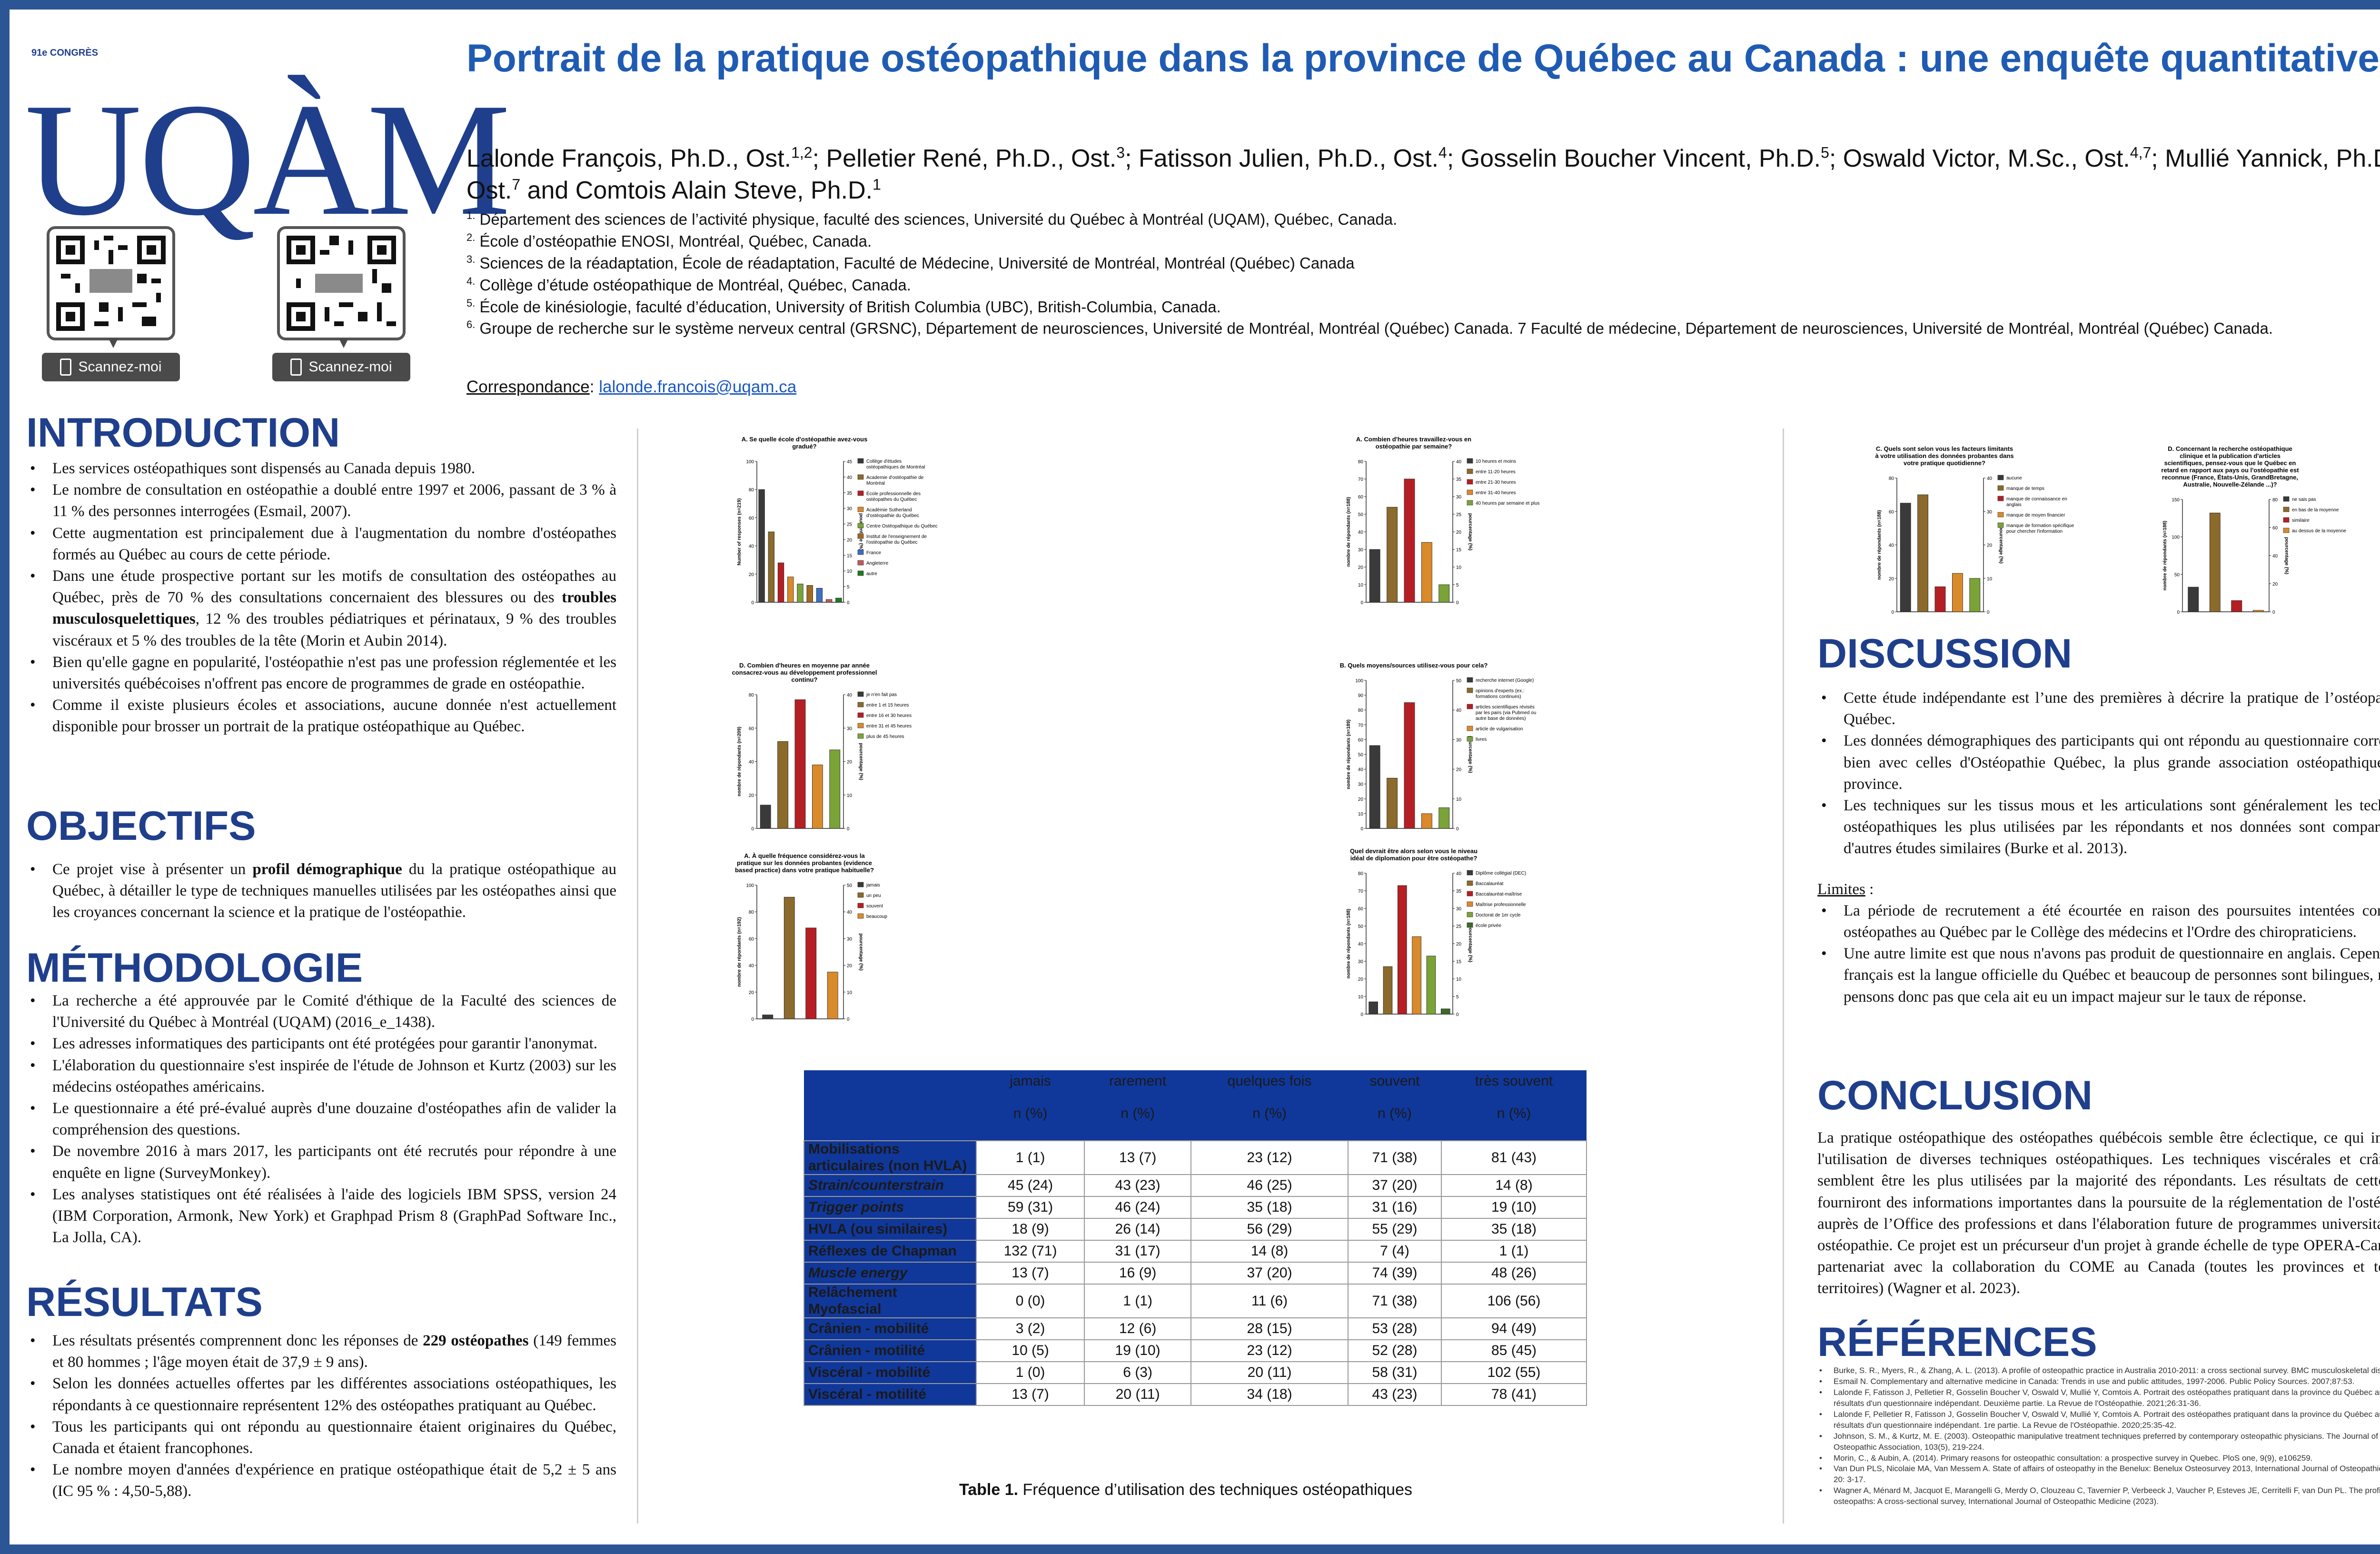  What do you see at coordinates (1030, 1301) in the screenshot?
I see `table-cell: 0 (0)` at bounding box center [1030, 1301].